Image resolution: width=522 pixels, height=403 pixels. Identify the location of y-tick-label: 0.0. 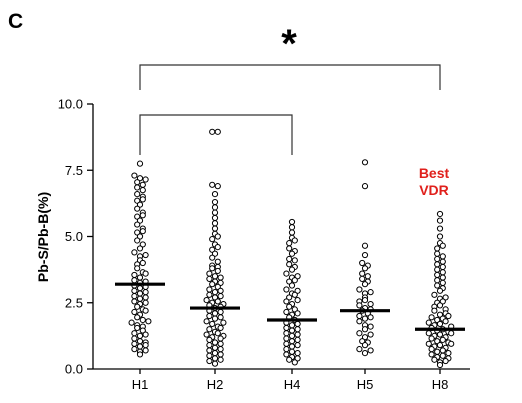
(74, 369).